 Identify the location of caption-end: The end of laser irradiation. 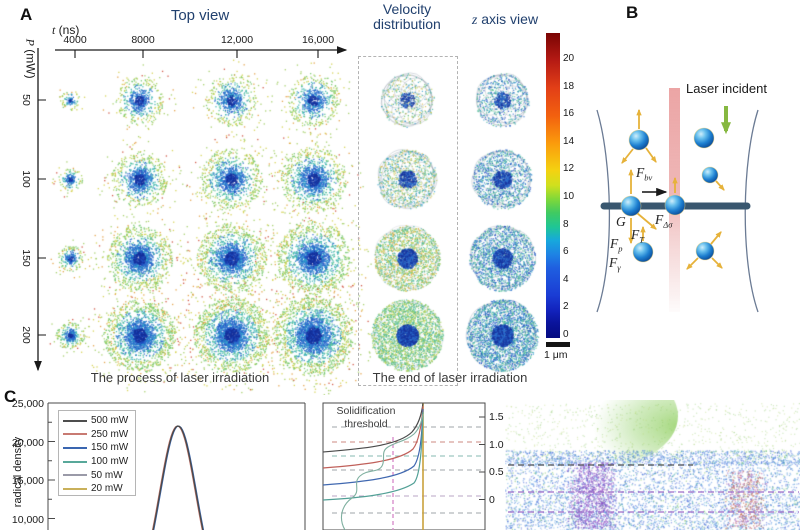
(450, 377).